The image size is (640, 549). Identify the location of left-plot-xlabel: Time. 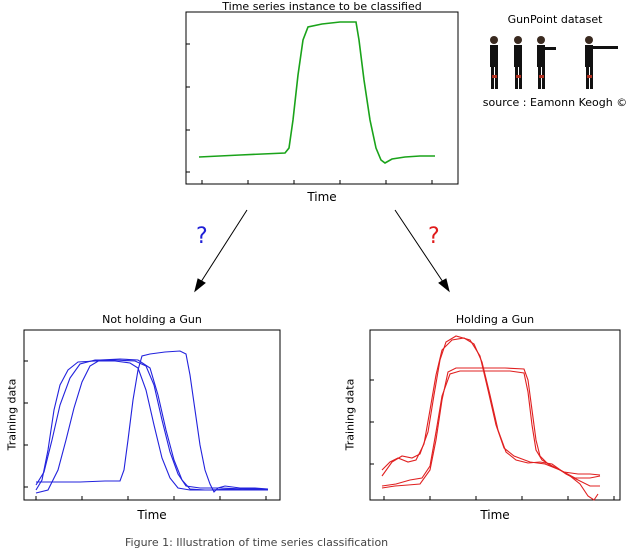
(152, 515).